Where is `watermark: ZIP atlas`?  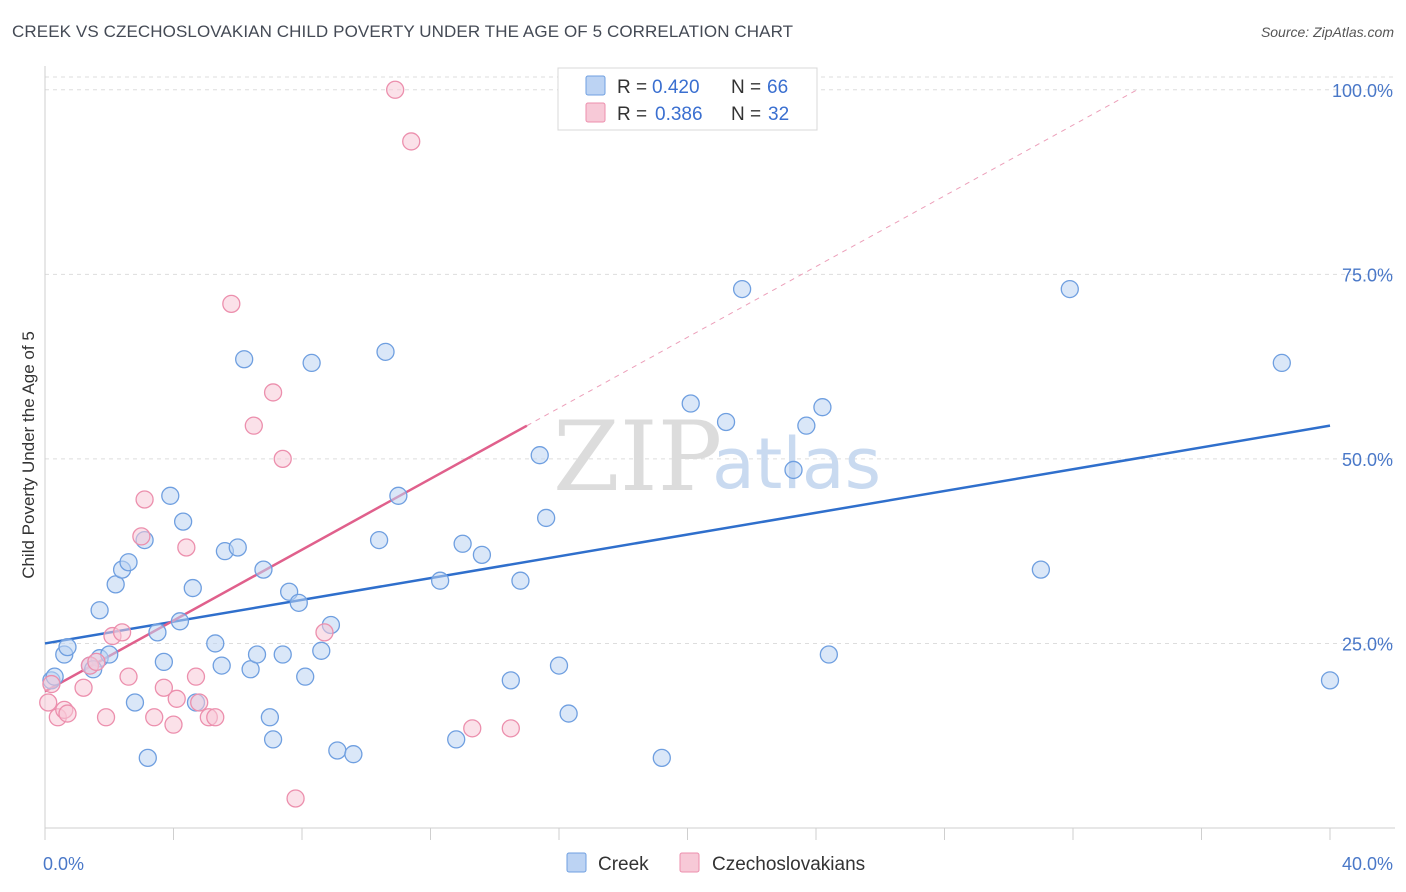
watermark: ZIP atlas is located at coordinates (717, 457).